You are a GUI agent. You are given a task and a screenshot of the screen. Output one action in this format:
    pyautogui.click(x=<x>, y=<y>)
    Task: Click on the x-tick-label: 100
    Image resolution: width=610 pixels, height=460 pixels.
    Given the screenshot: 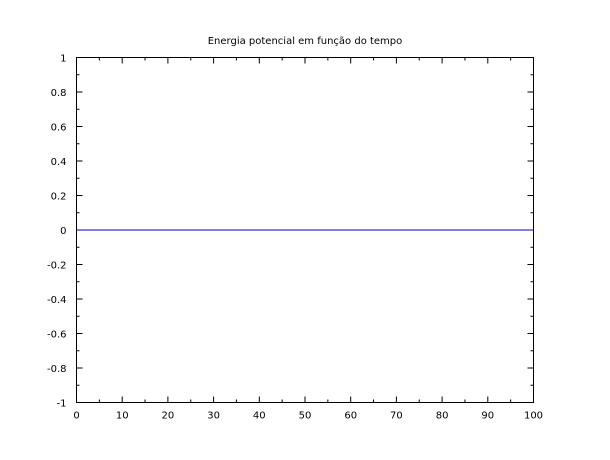 What is the action you would take?
    pyautogui.click(x=533, y=416)
    